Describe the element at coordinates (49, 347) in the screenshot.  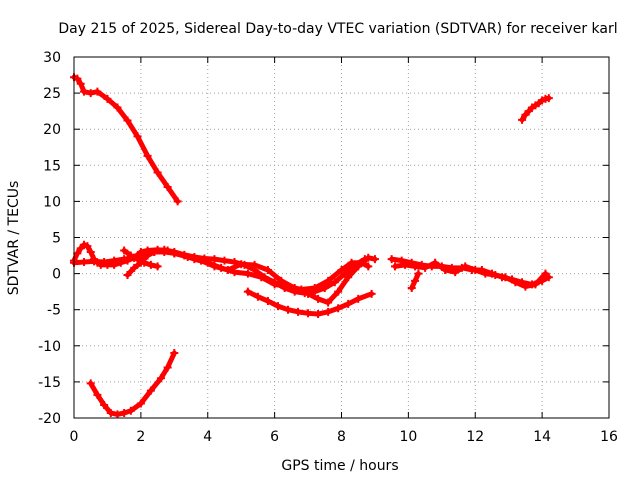
I see `y-tick-label: -10` at that location.